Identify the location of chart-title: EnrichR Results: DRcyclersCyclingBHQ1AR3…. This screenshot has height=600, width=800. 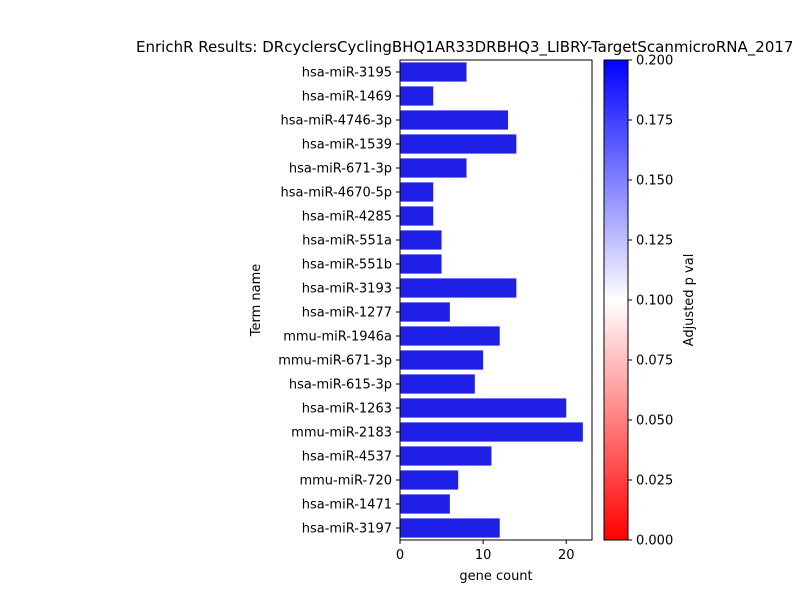
(464, 47).